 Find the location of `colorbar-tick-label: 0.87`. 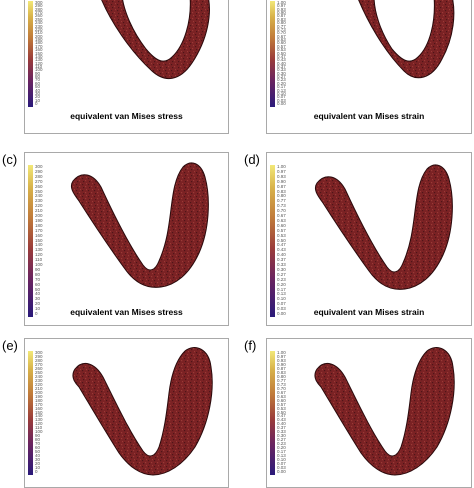

colorbar-tick-label: 0.87 is located at coordinates (281, 16).